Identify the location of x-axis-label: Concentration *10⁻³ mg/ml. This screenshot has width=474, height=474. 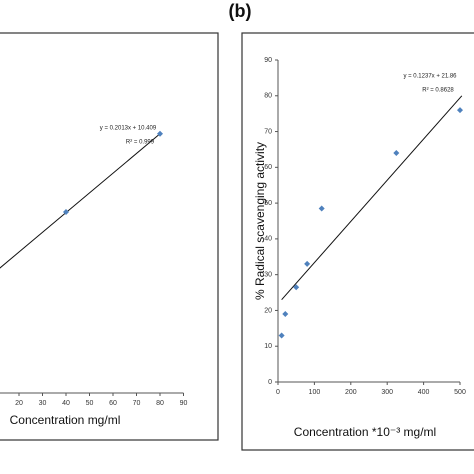
(365, 432).